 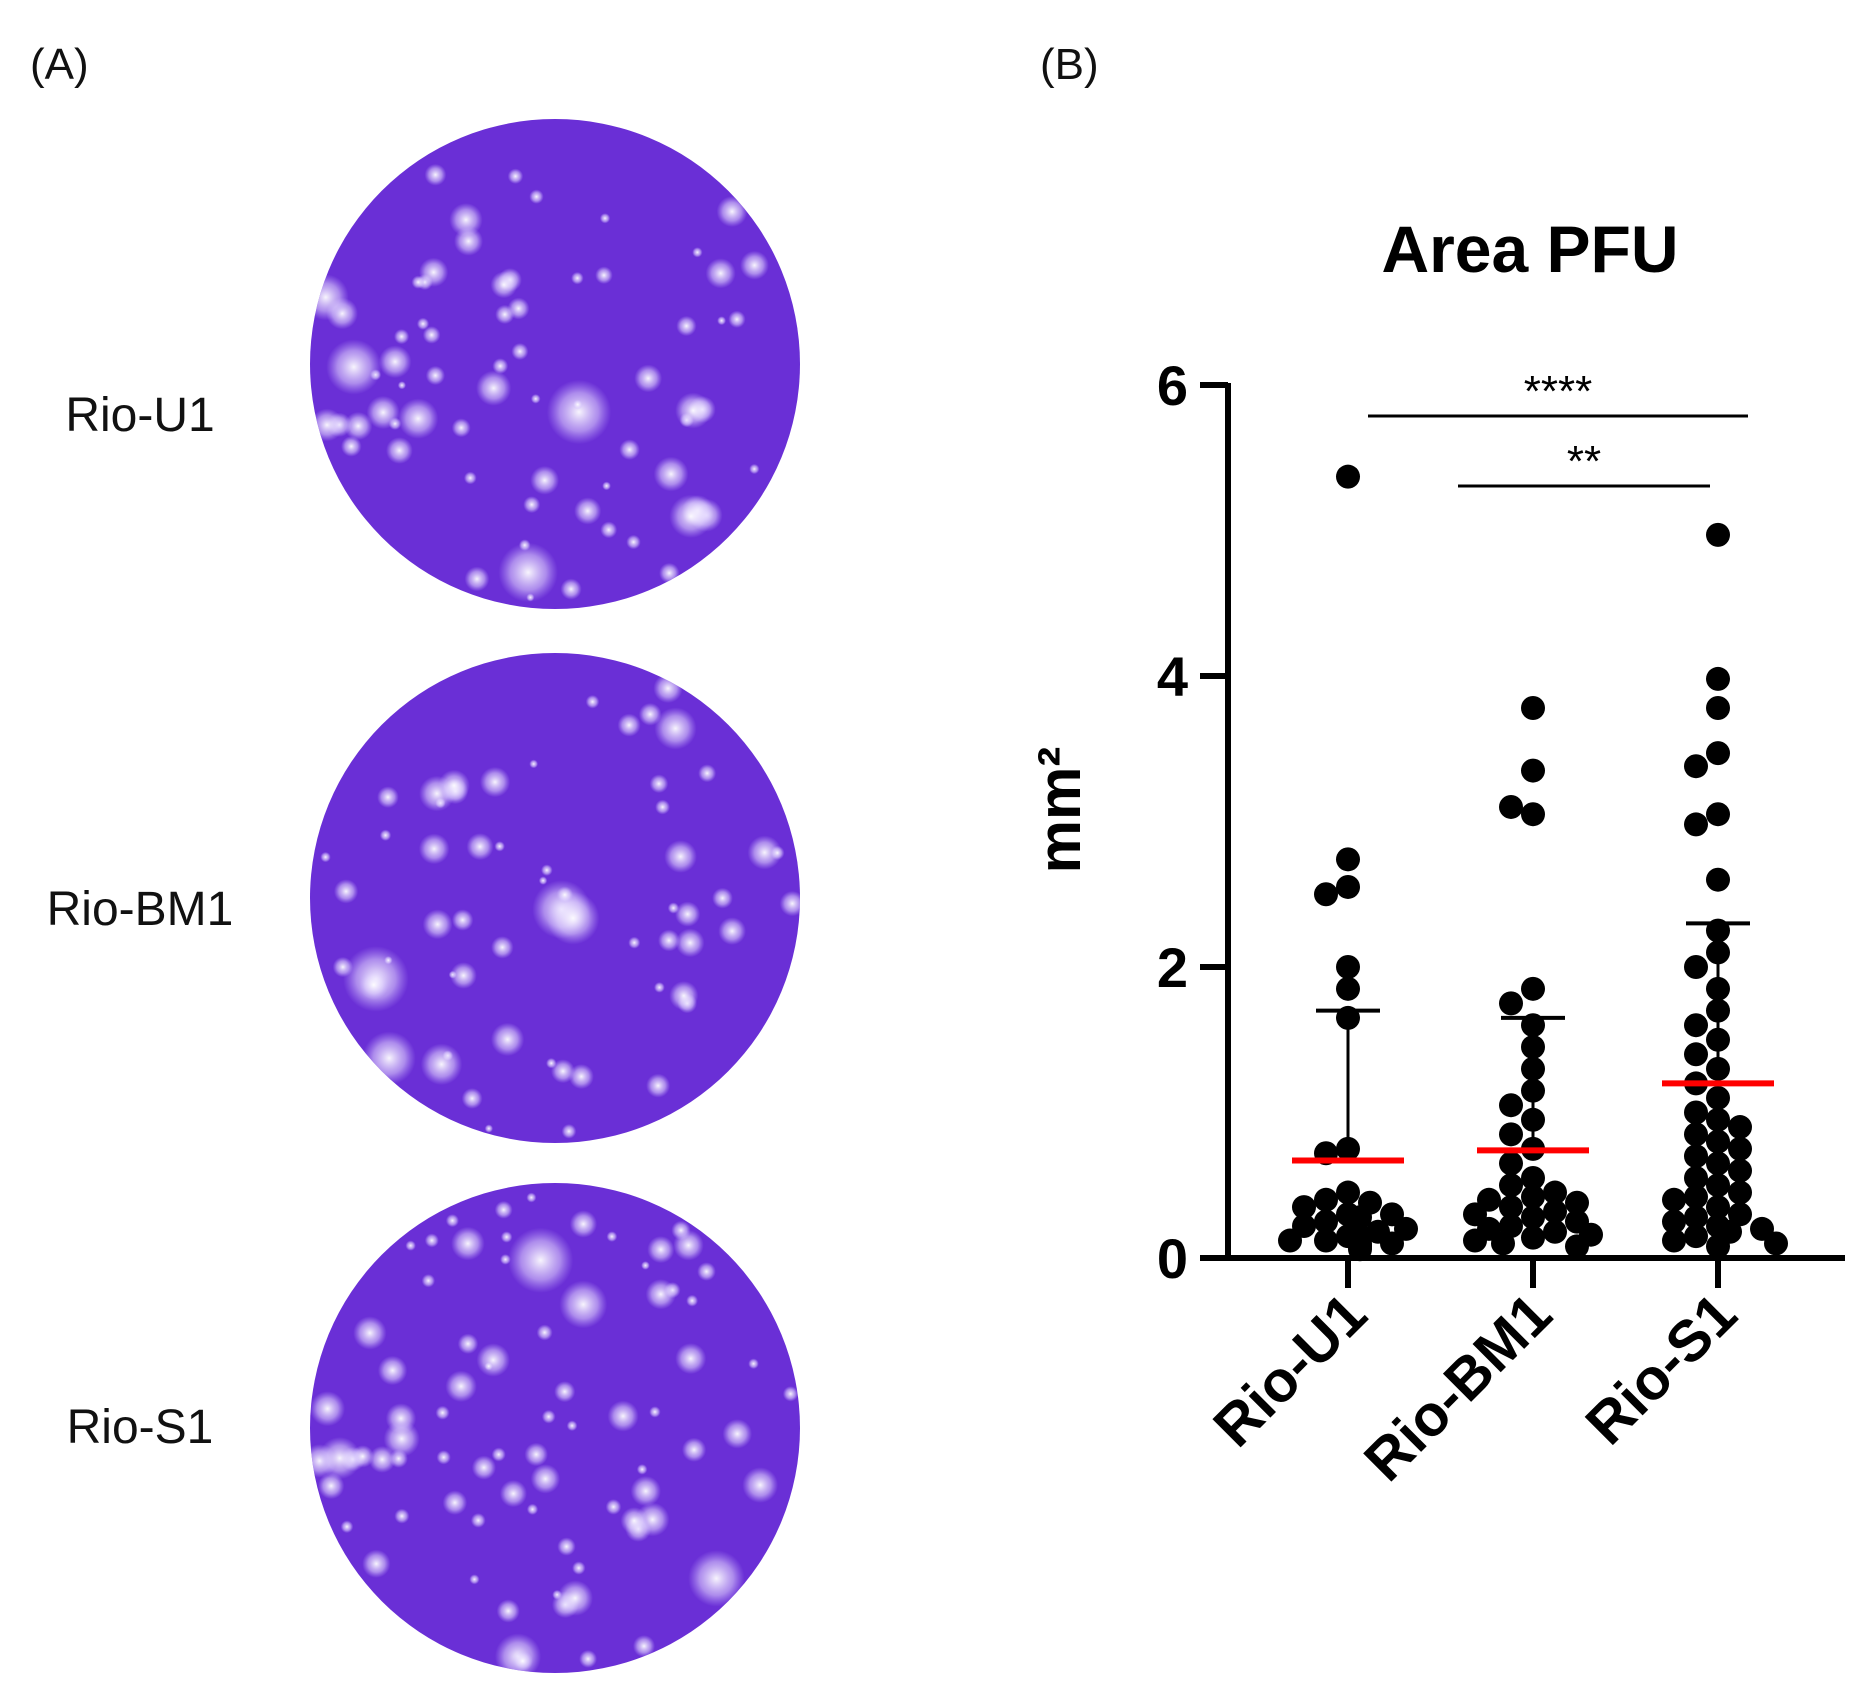 I want to click on x-tick-label: Rio-U1, so click(x=1290, y=1370).